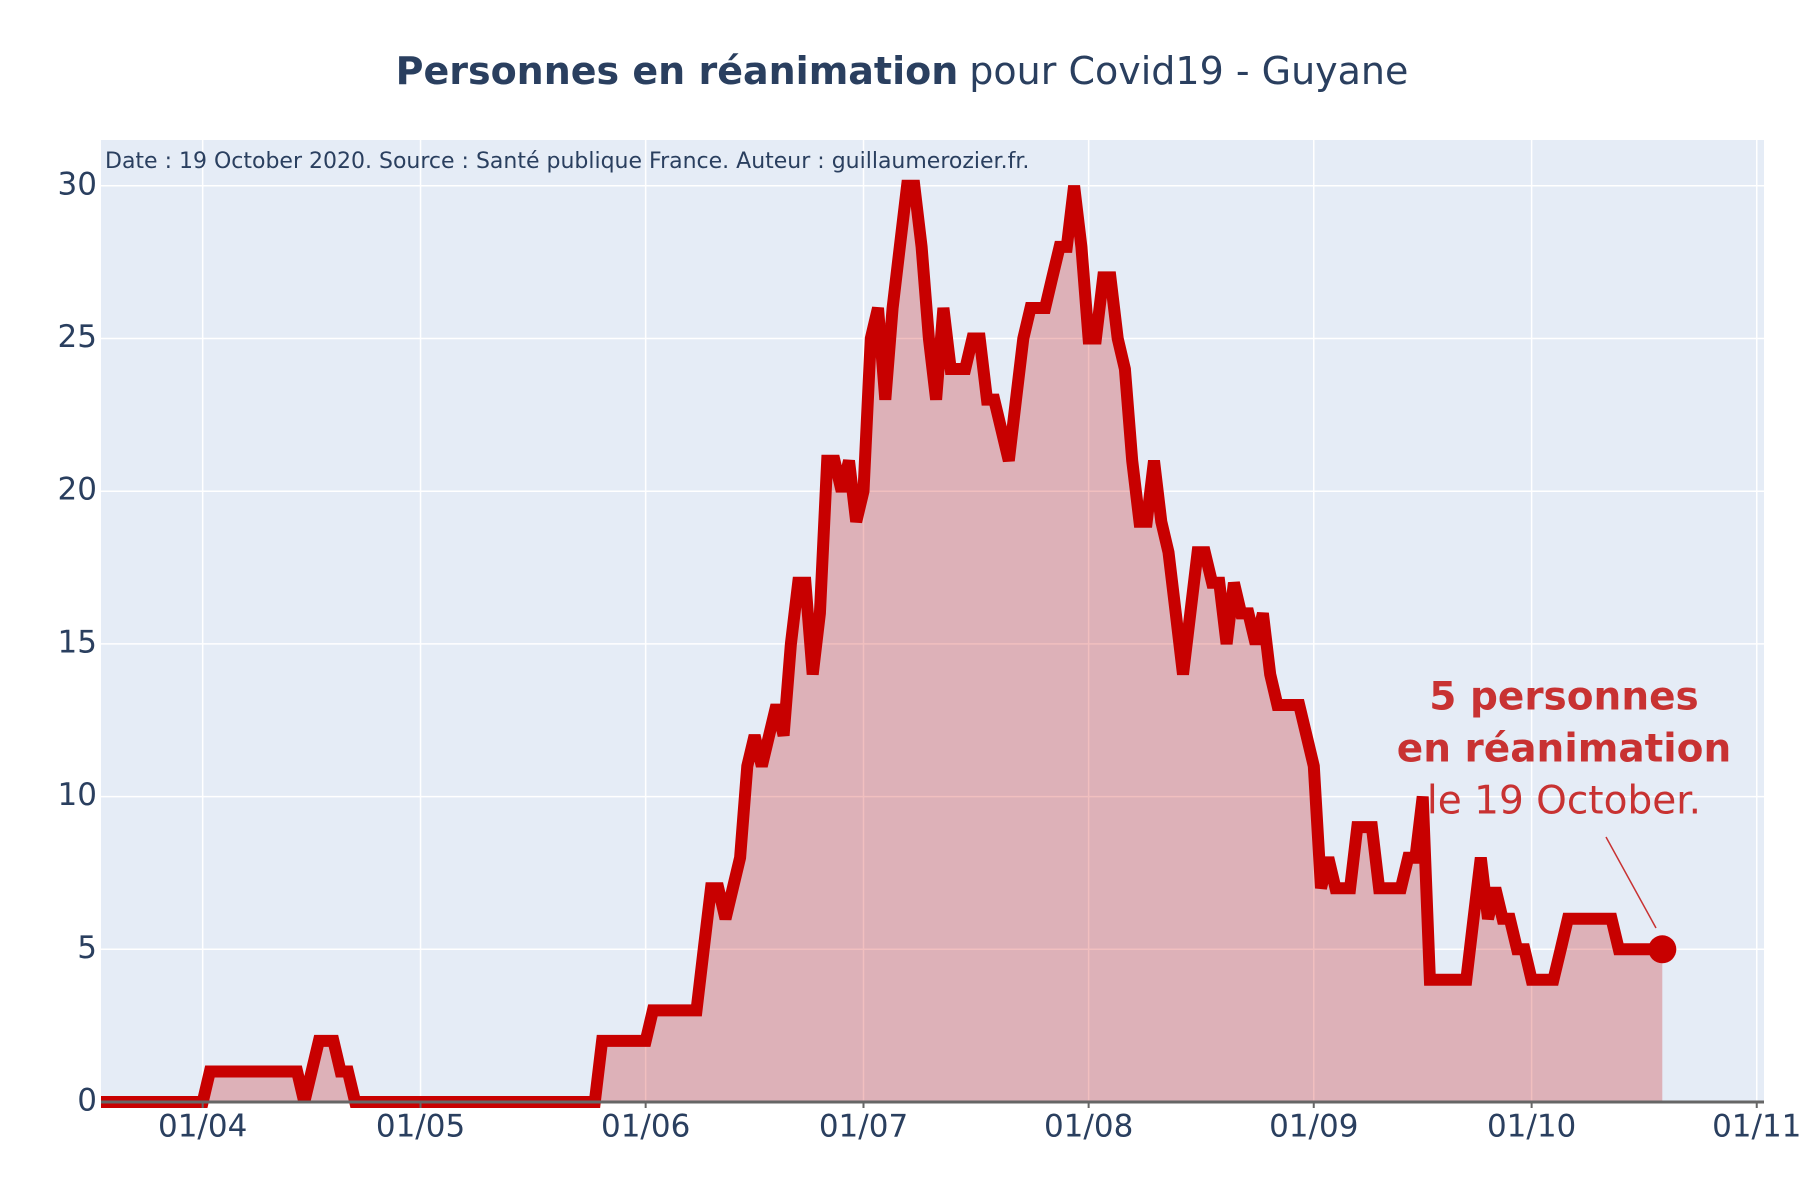  Describe the element at coordinates (1631, 882) in the screenshot. I see `annotation-arrow` at that location.